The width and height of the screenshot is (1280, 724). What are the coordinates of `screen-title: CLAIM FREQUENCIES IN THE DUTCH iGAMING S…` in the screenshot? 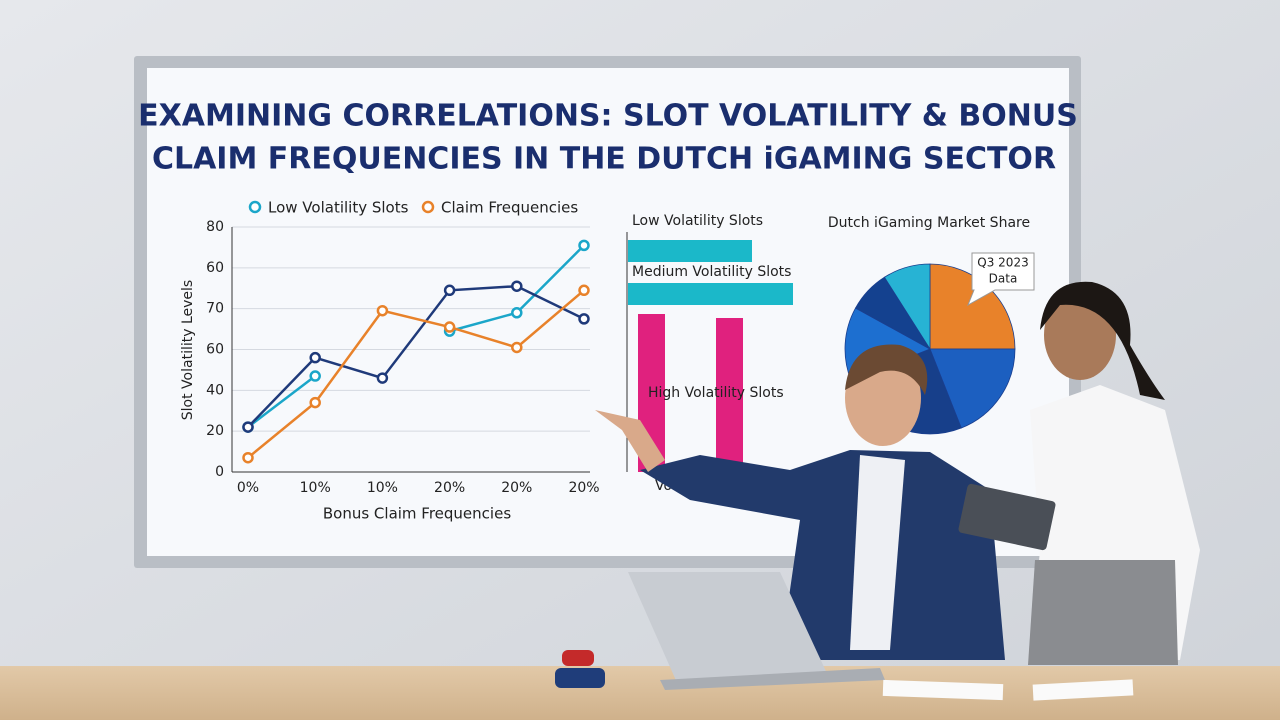 It's located at (604, 159).